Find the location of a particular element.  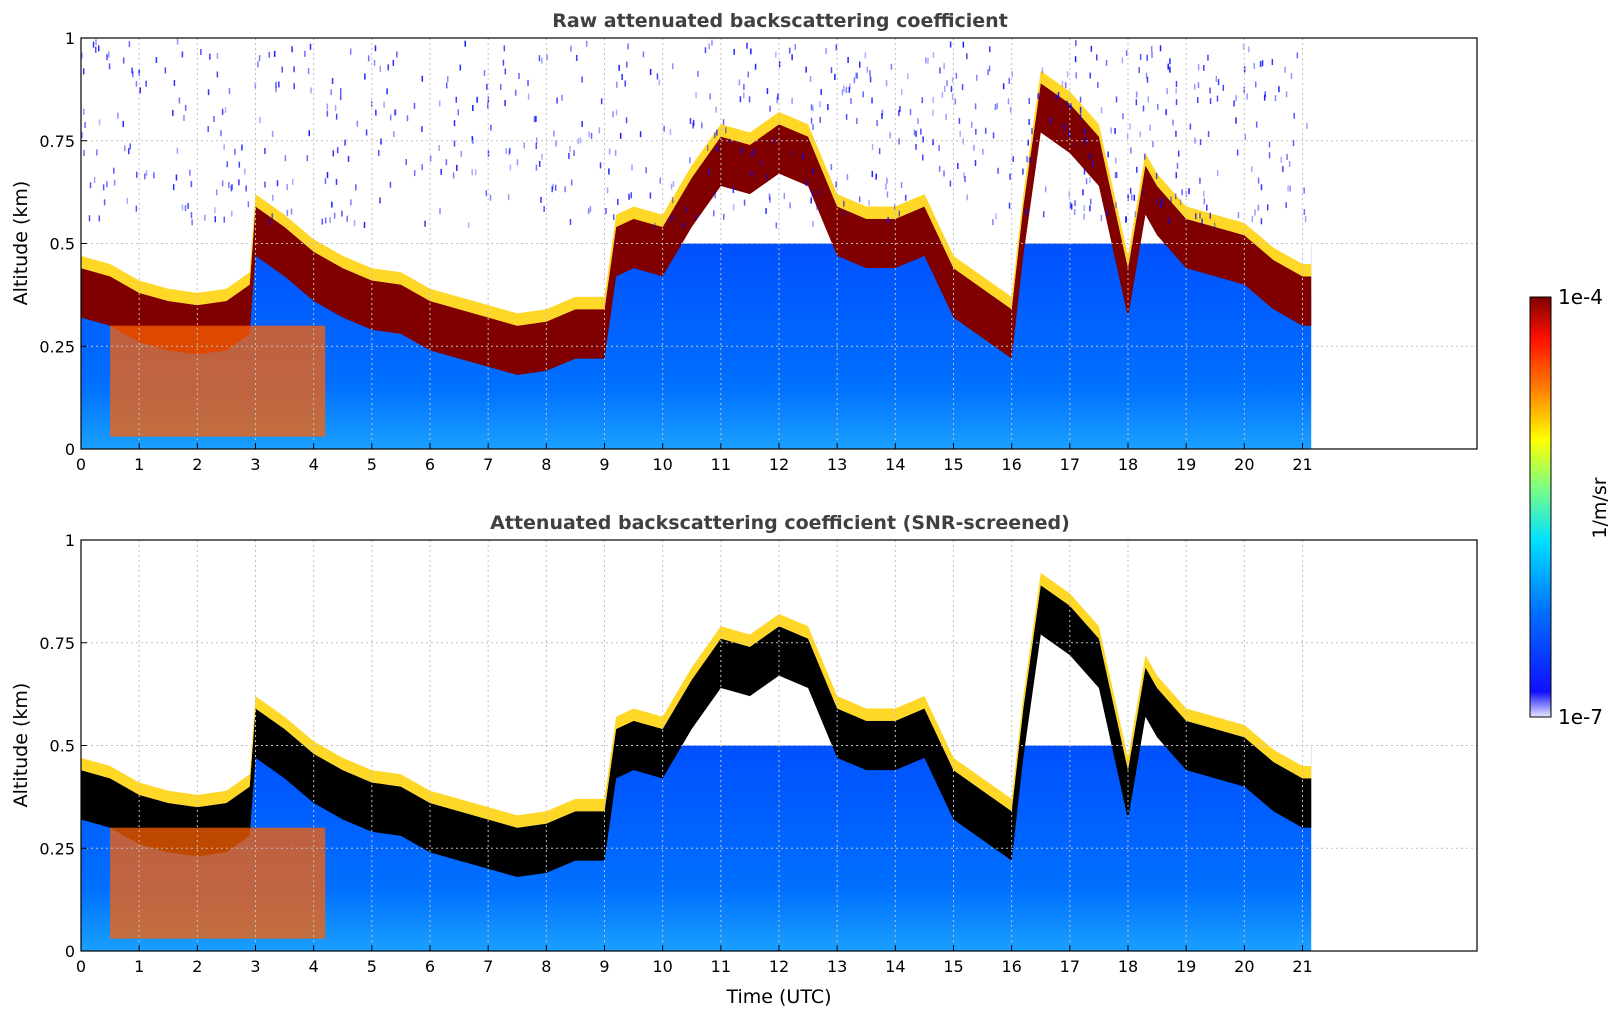

x-tick-label: 3 is located at coordinates (255, 966).